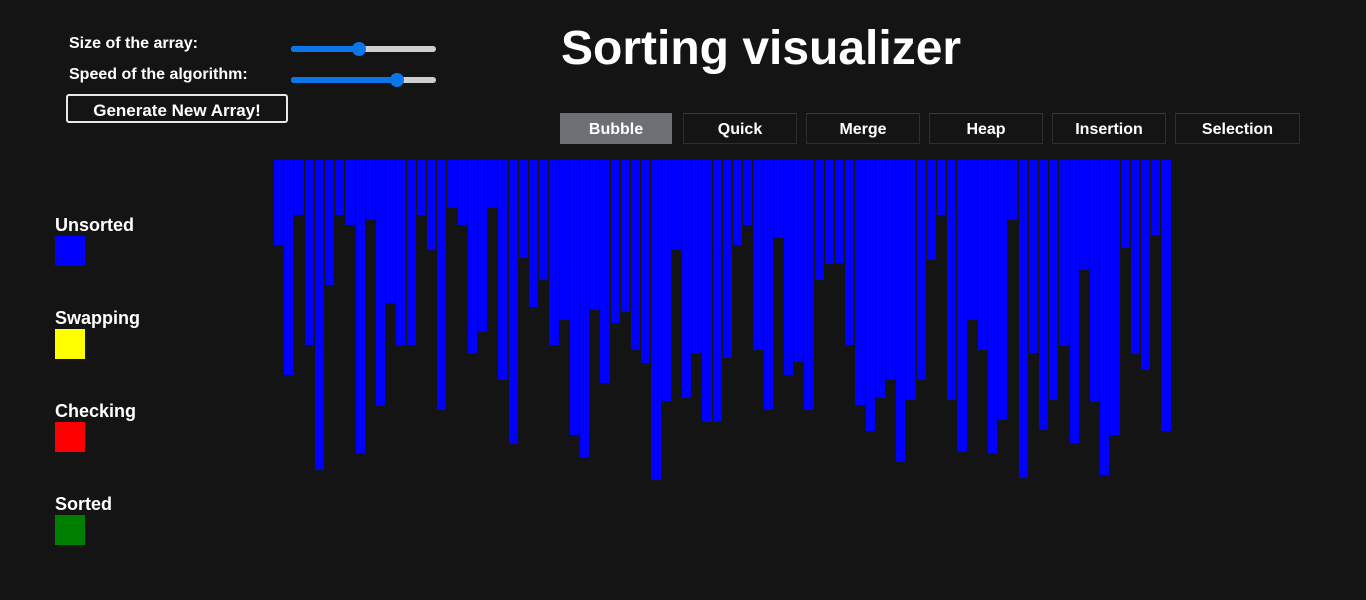  I want to click on legend-sorted-label: Sorted, so click(84, 504).